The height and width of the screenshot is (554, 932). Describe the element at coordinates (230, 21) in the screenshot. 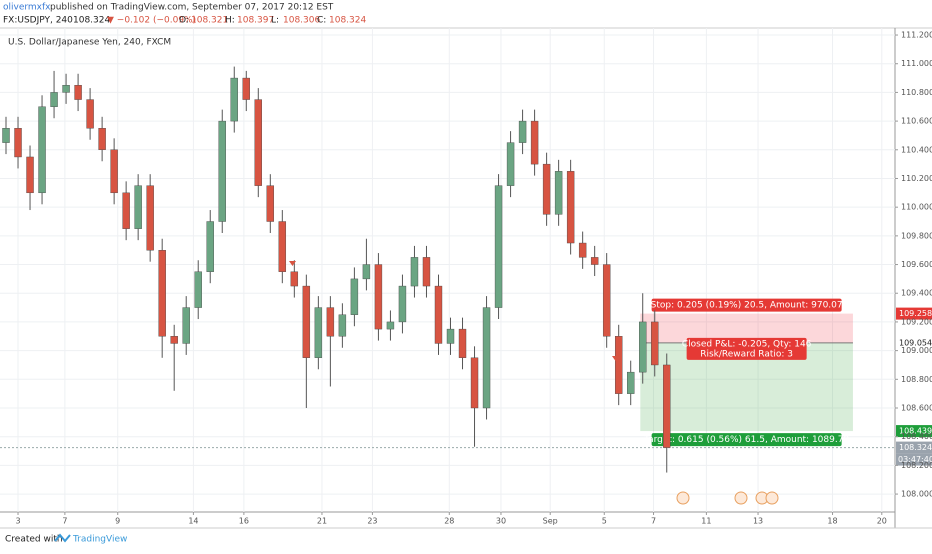

I see `symbol-text: H:` at that location.